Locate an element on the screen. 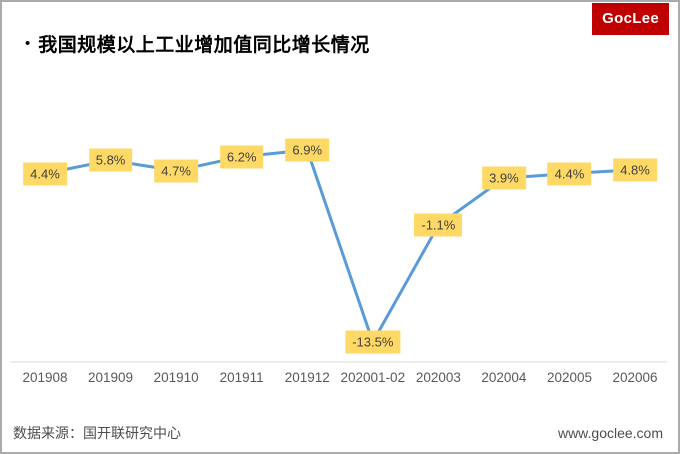  data-source-text: 数据来源：国开联研究中心 is located at coordinates (97, 433).